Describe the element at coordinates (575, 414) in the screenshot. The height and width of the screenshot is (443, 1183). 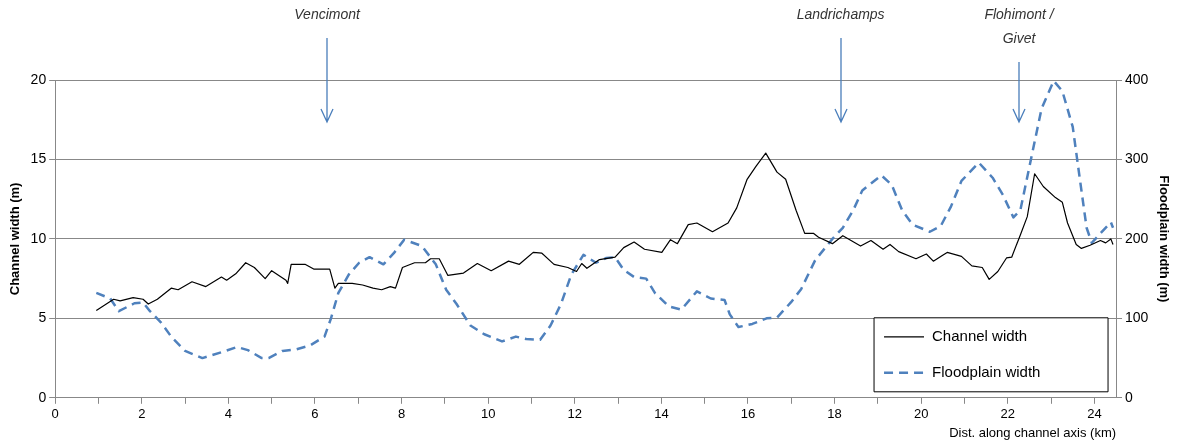
I see `x-tick-label: 12` at that location.